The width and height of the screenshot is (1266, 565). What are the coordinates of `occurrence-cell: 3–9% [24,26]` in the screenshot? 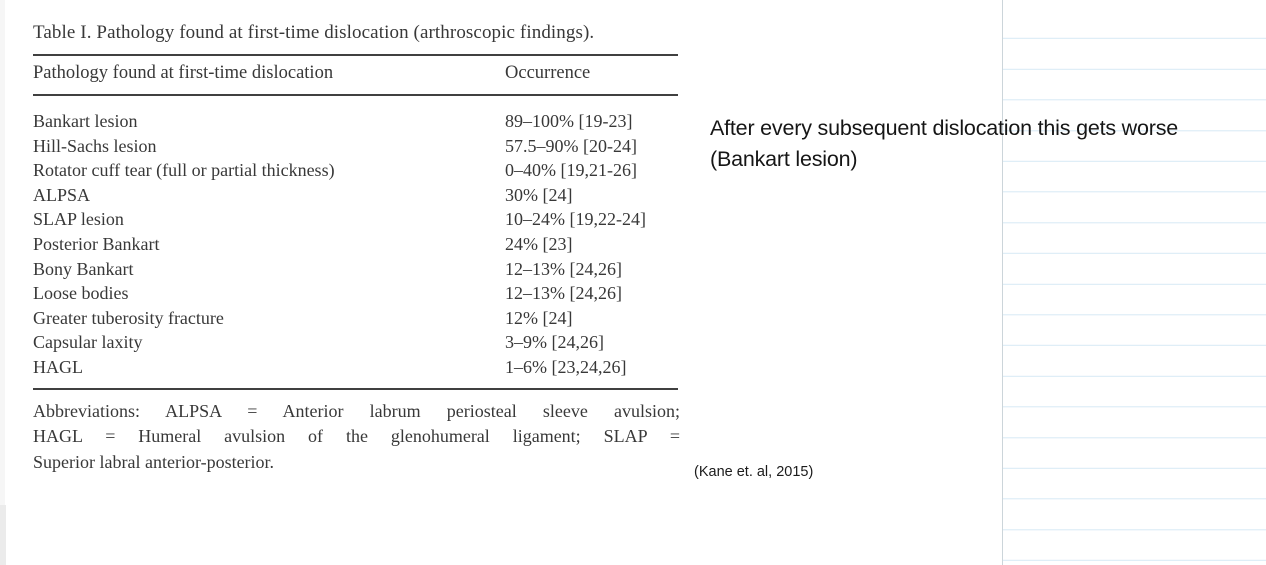 It's located at (554, 342).